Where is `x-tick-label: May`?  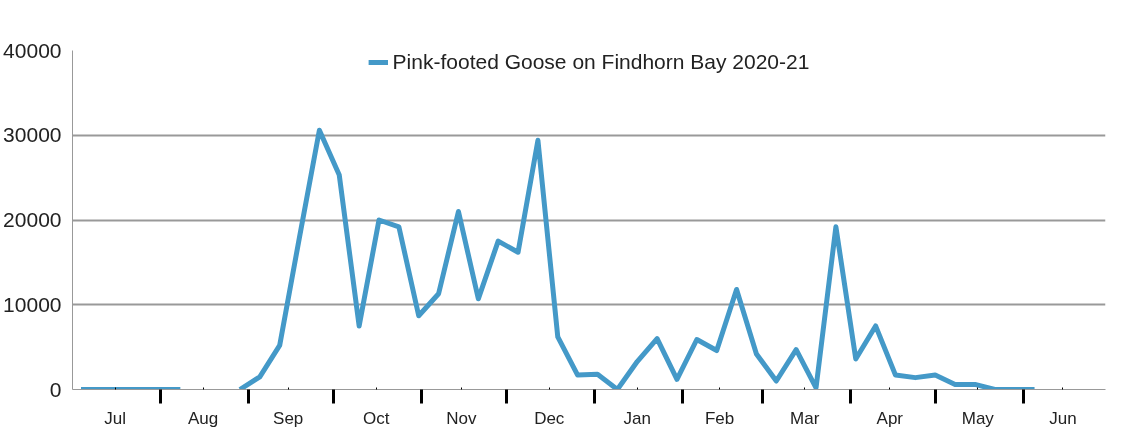 x-tick-label: May is located at coordinates (978, 418).